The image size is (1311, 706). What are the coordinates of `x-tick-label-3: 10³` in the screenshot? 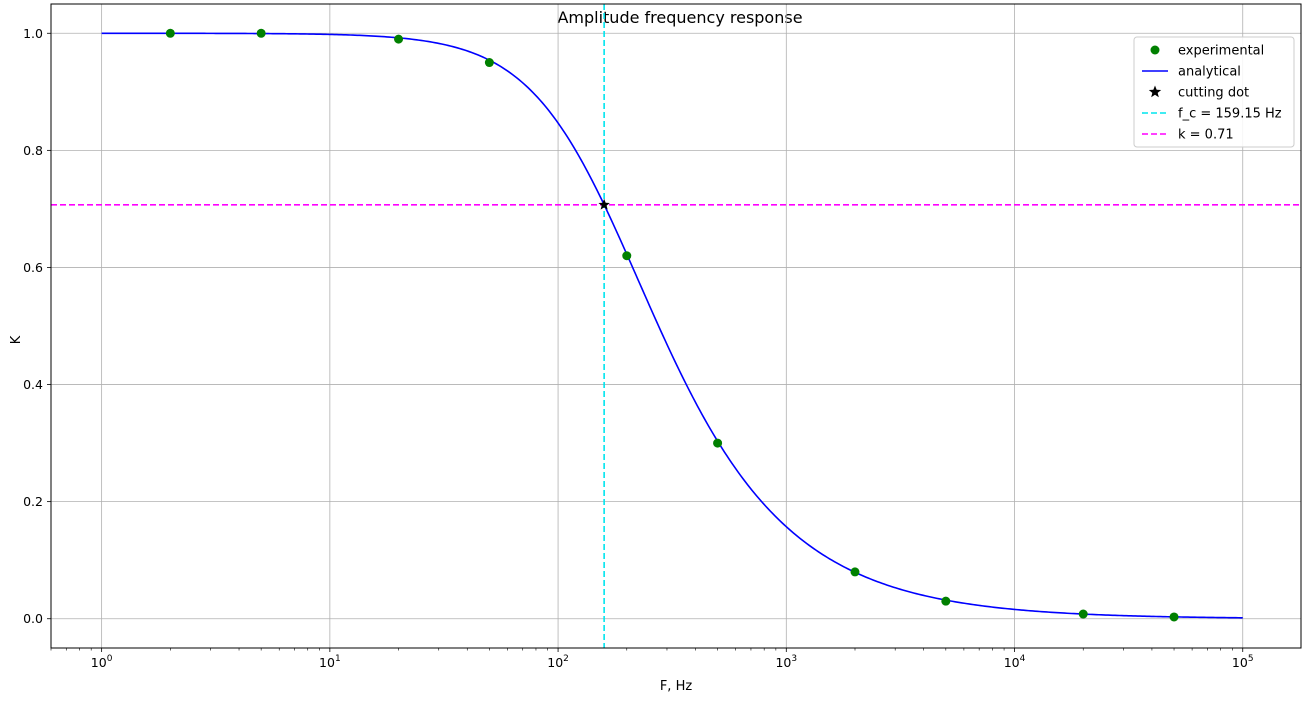 It's located at (786, 662).